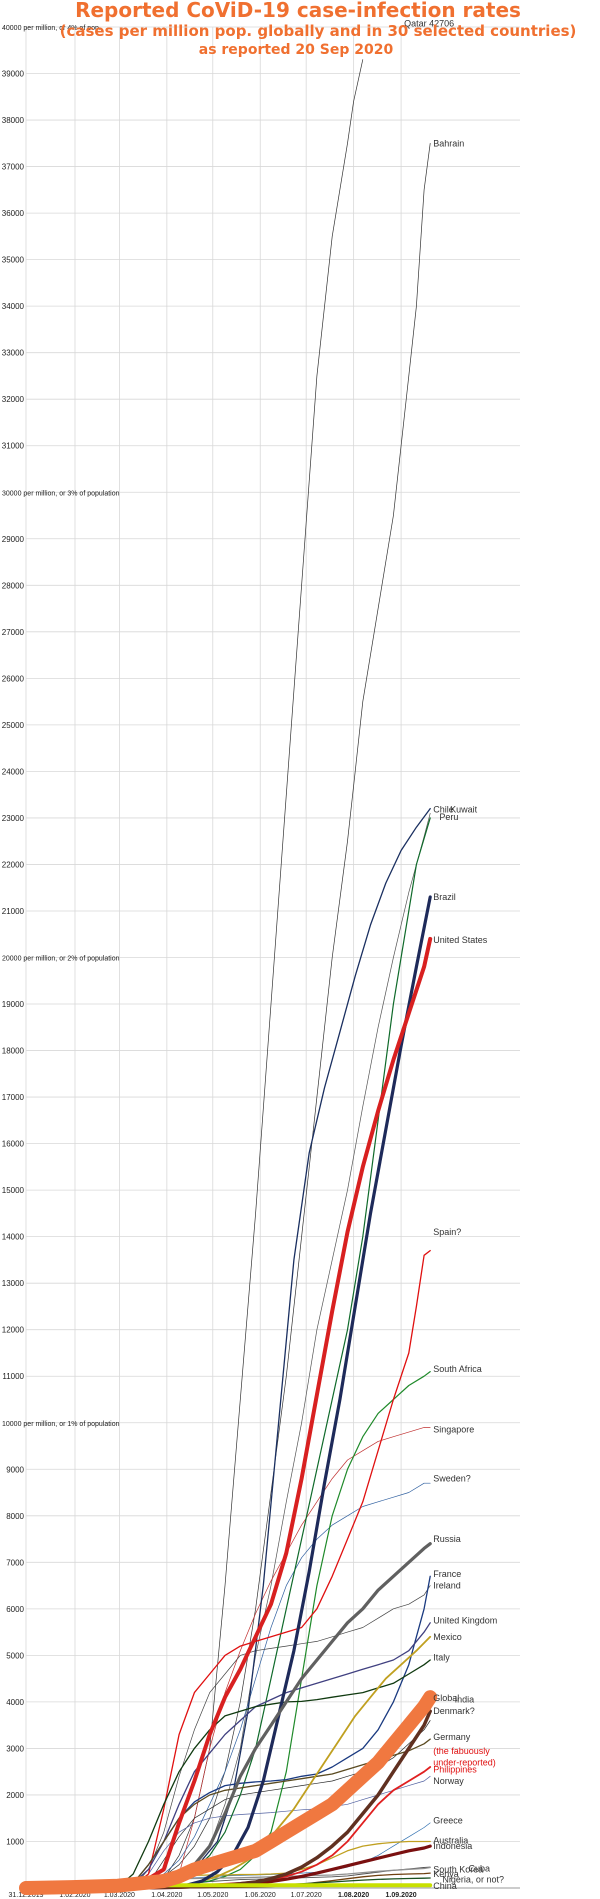 The width and height of the screenshot is (600, 1899). Describe the element at coordinates (13, 864) in the screenshot. I see `y-tick-label: 22000` at that location.